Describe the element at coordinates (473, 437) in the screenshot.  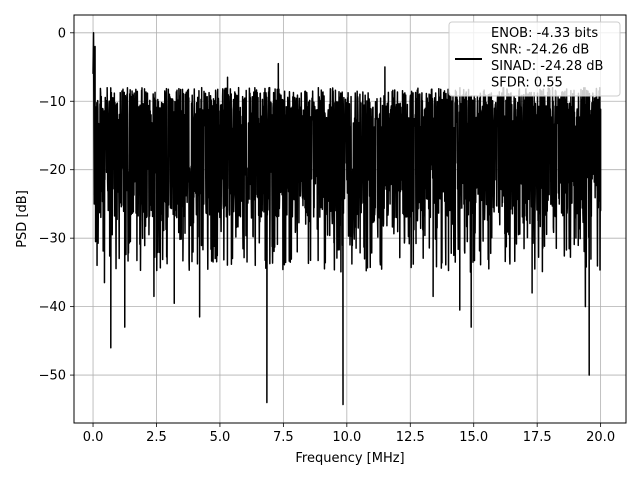
I see `x-tick-label: 15.0` at that location.